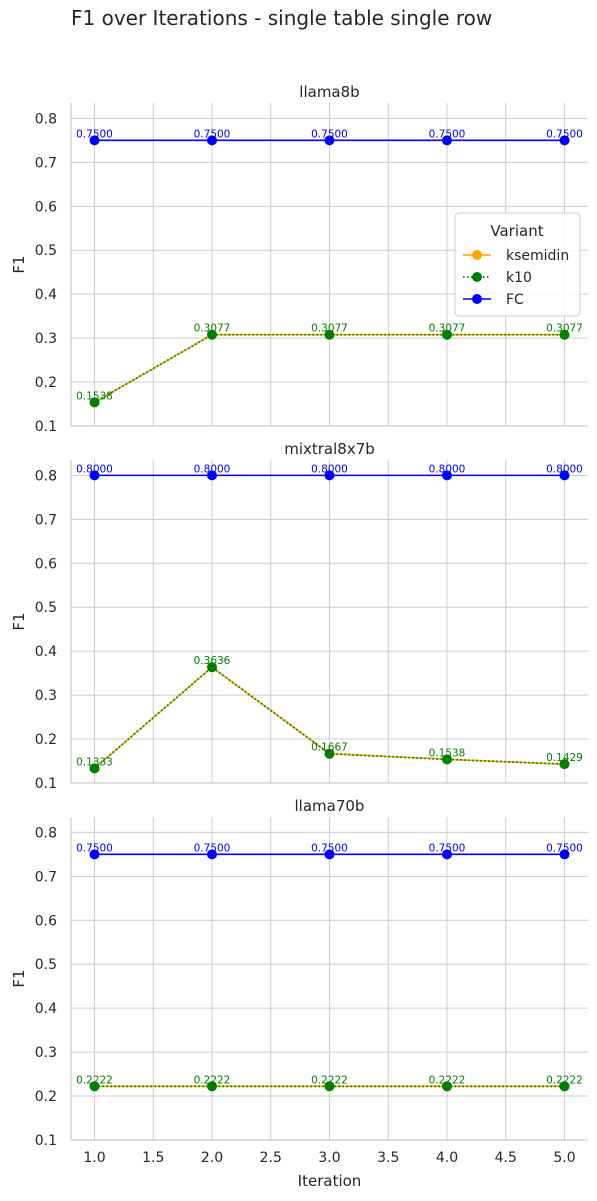 The image size is (597, 1201). I want to click on x-tick-label: 4.0, so click(447, 1158).